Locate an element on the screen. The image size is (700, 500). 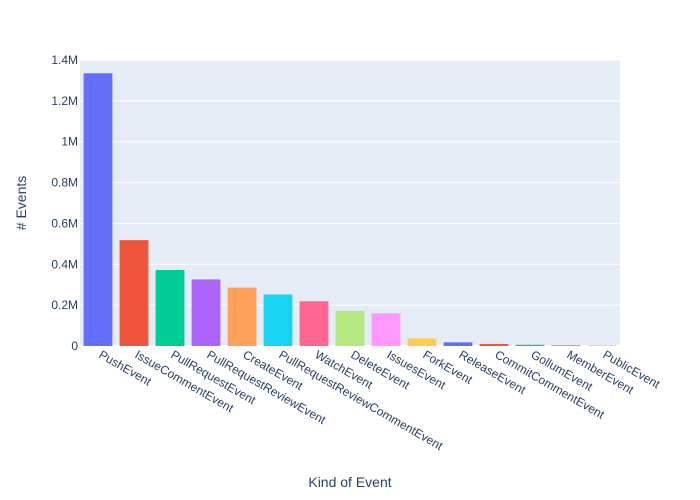
y-tick-label: 0.6M is located at coordinates (64, 223).